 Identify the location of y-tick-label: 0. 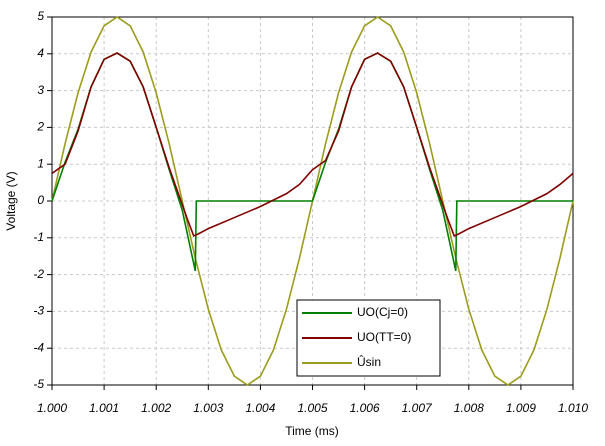
(40, 200).